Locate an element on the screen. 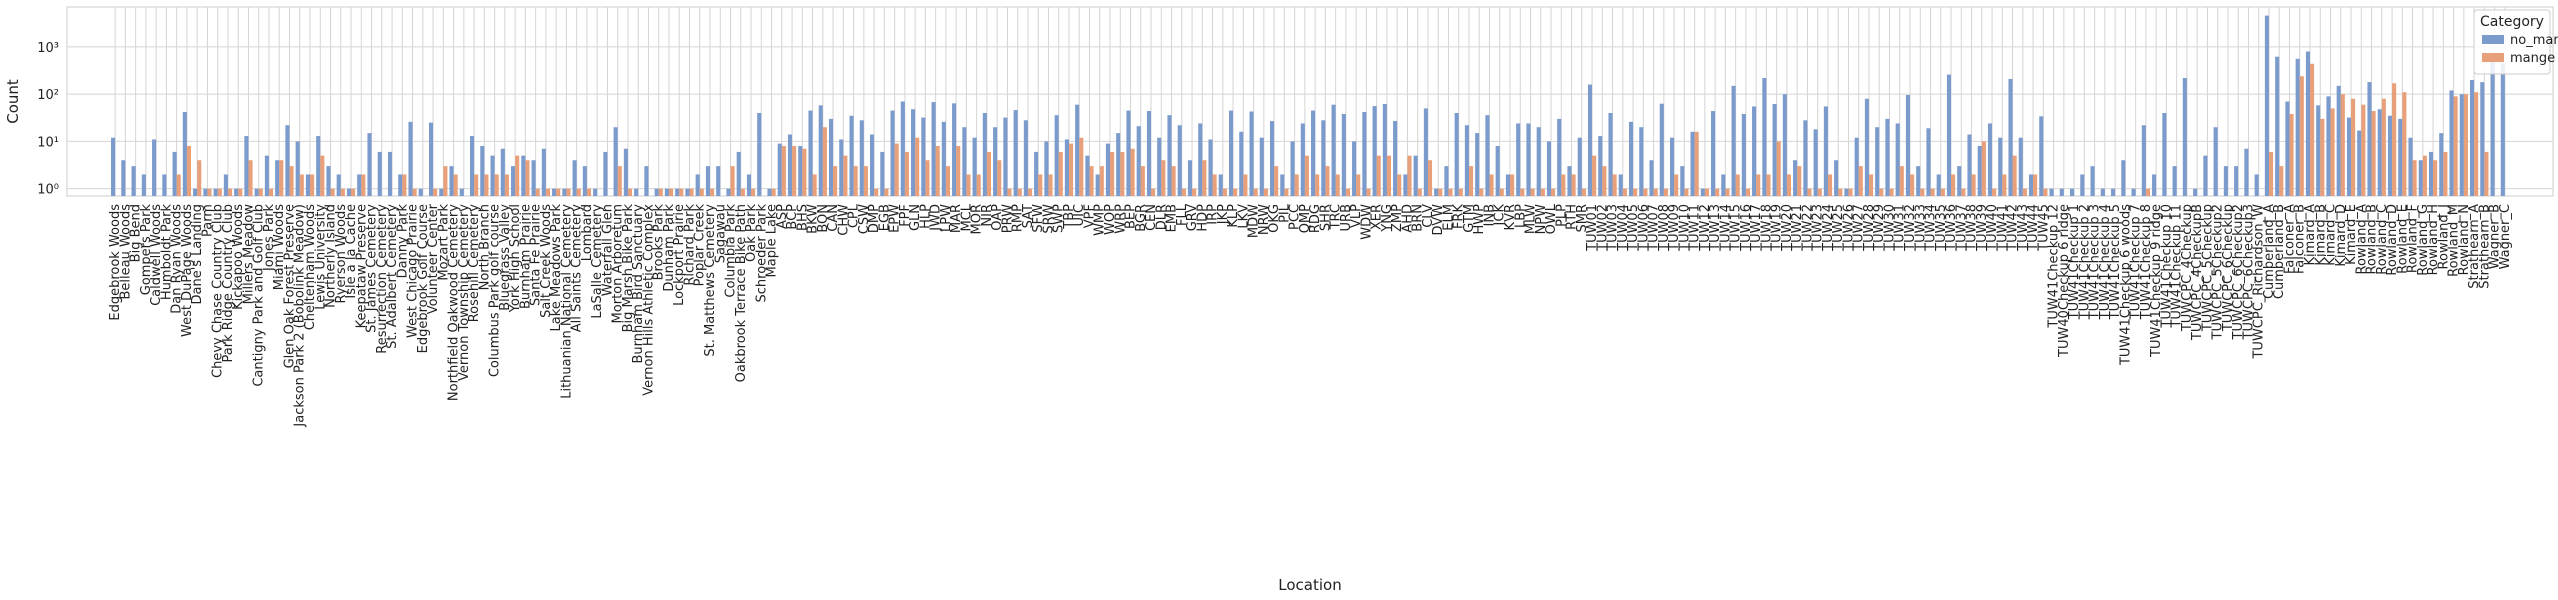  x-tick-label: HDP is located at coordinates (1202, 218).